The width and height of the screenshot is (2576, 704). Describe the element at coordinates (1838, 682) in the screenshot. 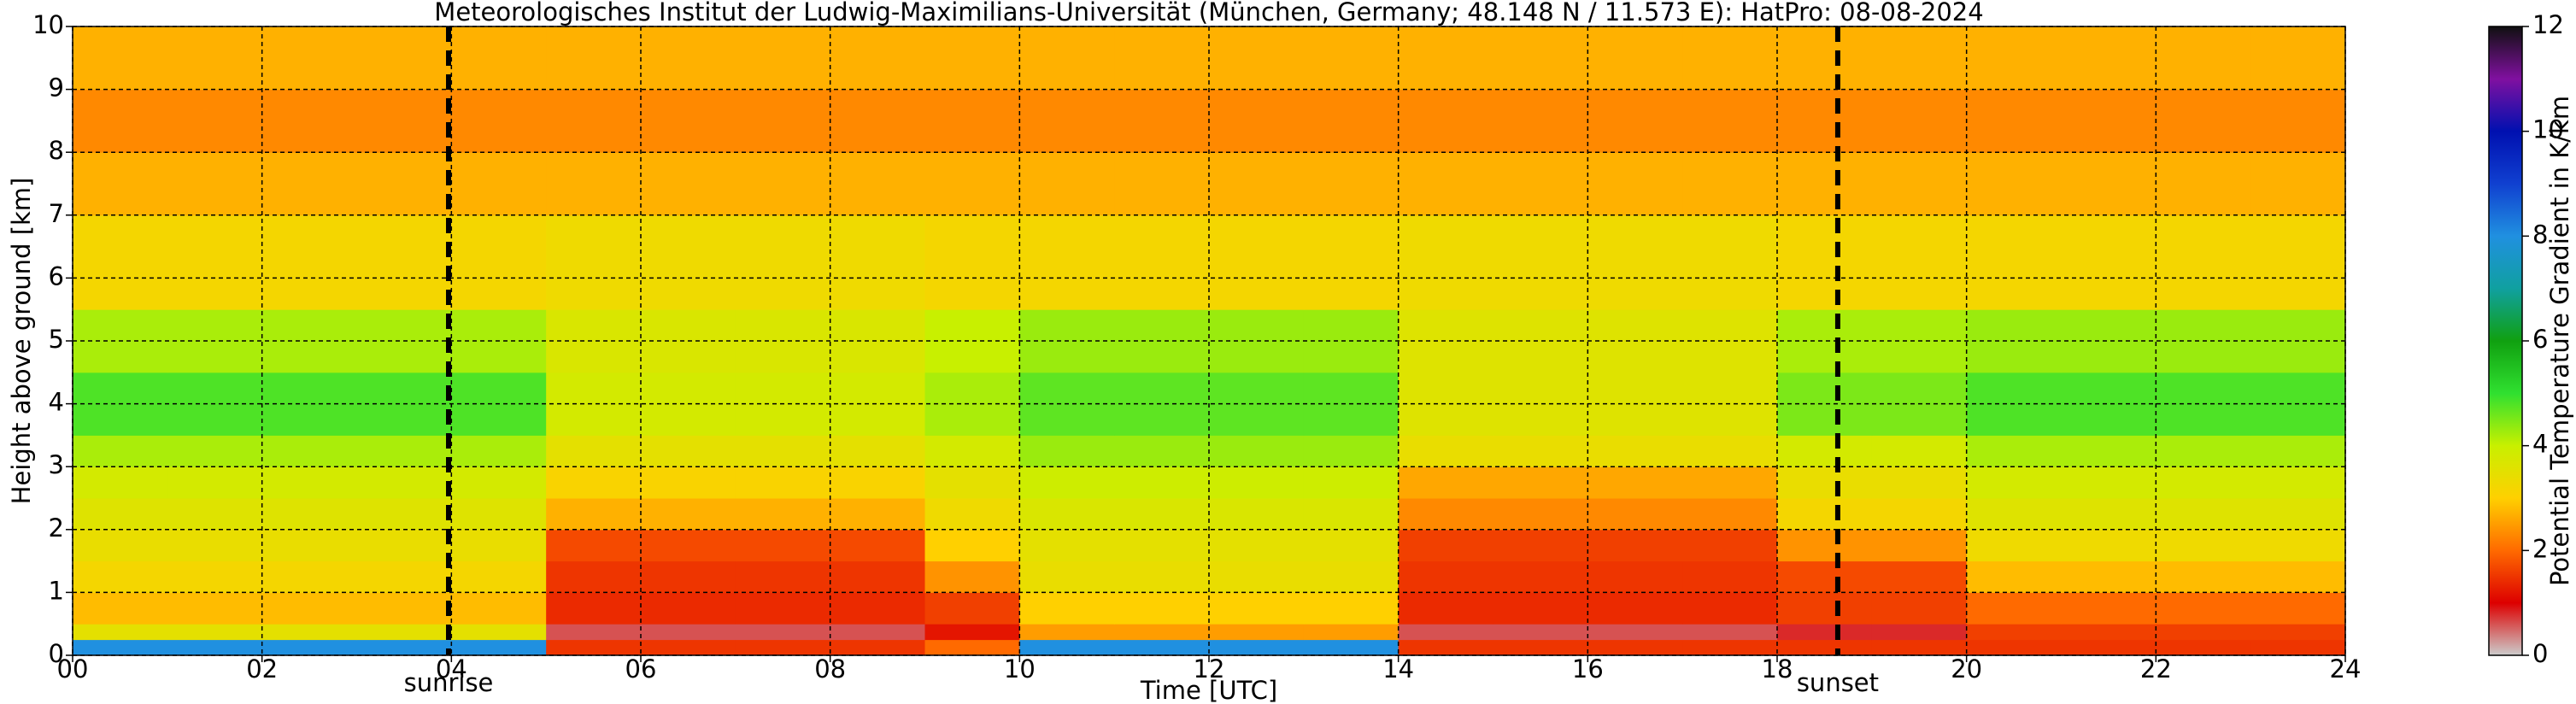

I see `annotation-label: sunset` at that location.